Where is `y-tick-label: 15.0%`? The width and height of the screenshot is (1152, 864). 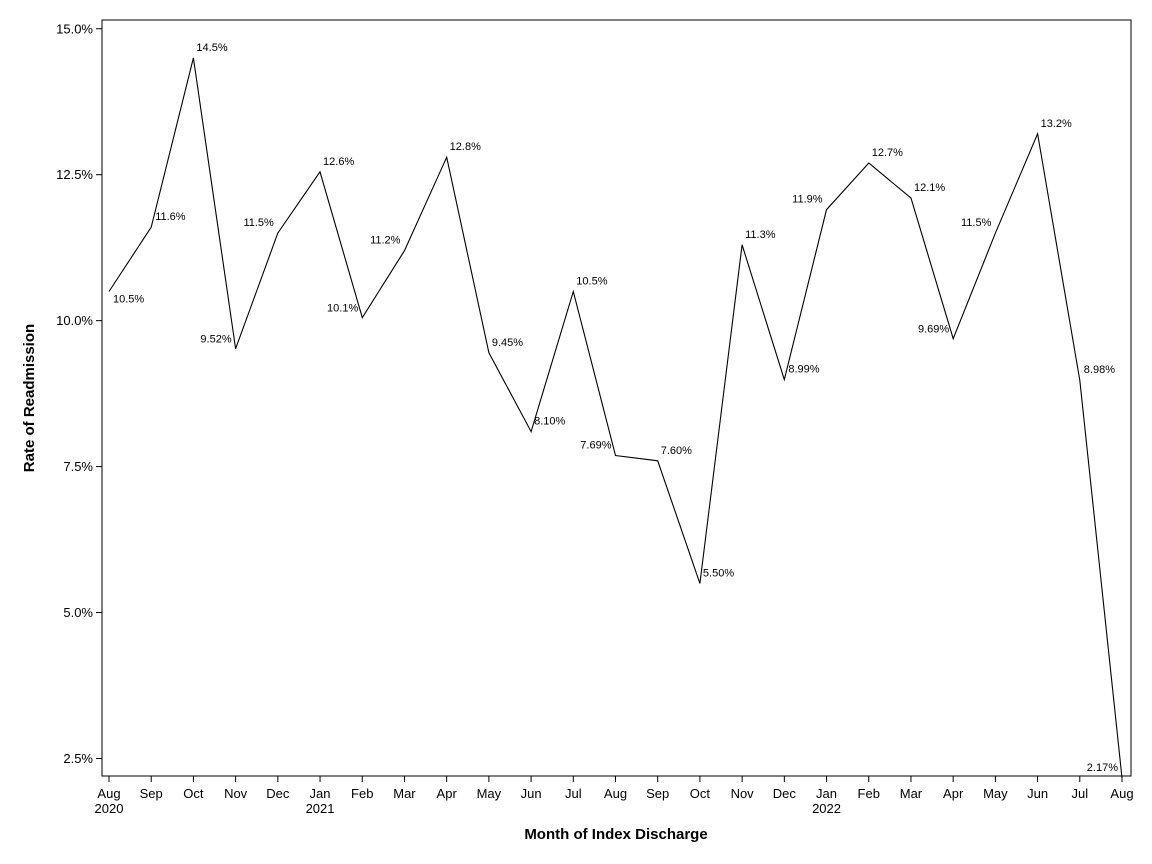
y-tick-label: 15.0% is located at coordinates (74, 28).